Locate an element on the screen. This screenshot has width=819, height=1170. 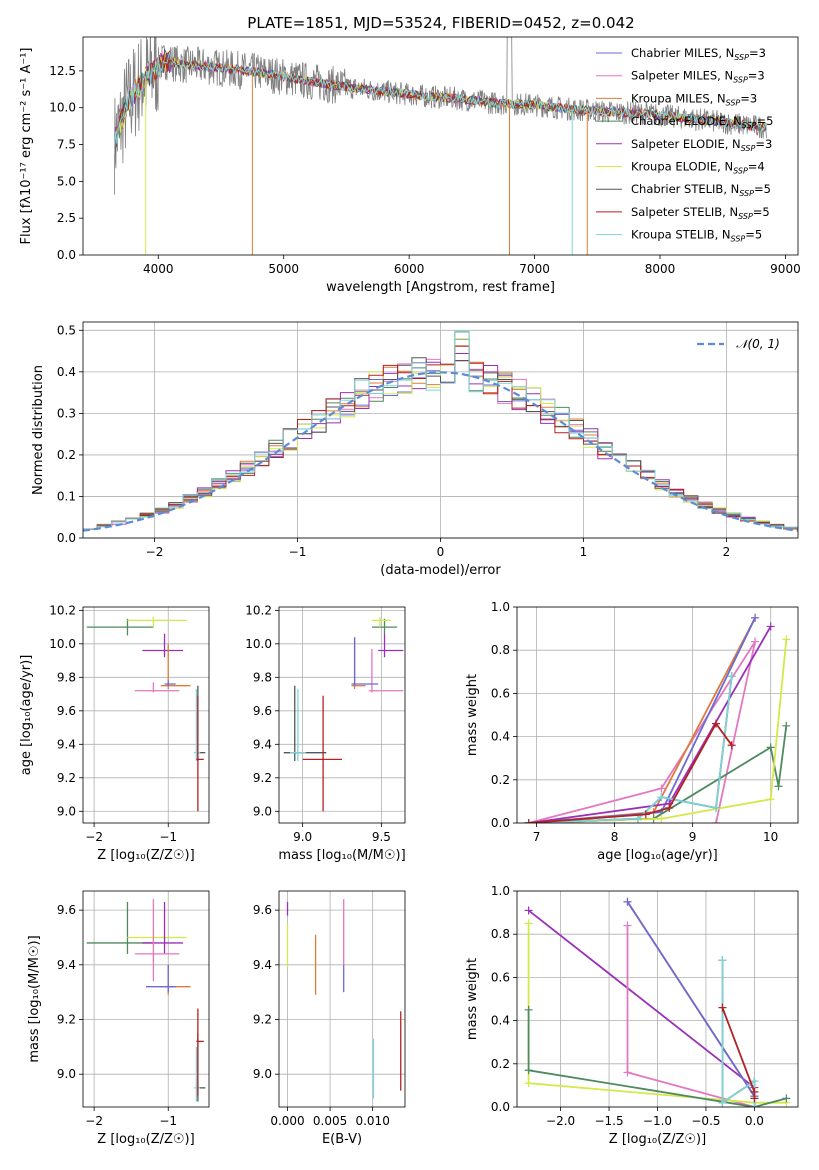
mass_vs_ebv-frame is located at coordinates (342, 999).